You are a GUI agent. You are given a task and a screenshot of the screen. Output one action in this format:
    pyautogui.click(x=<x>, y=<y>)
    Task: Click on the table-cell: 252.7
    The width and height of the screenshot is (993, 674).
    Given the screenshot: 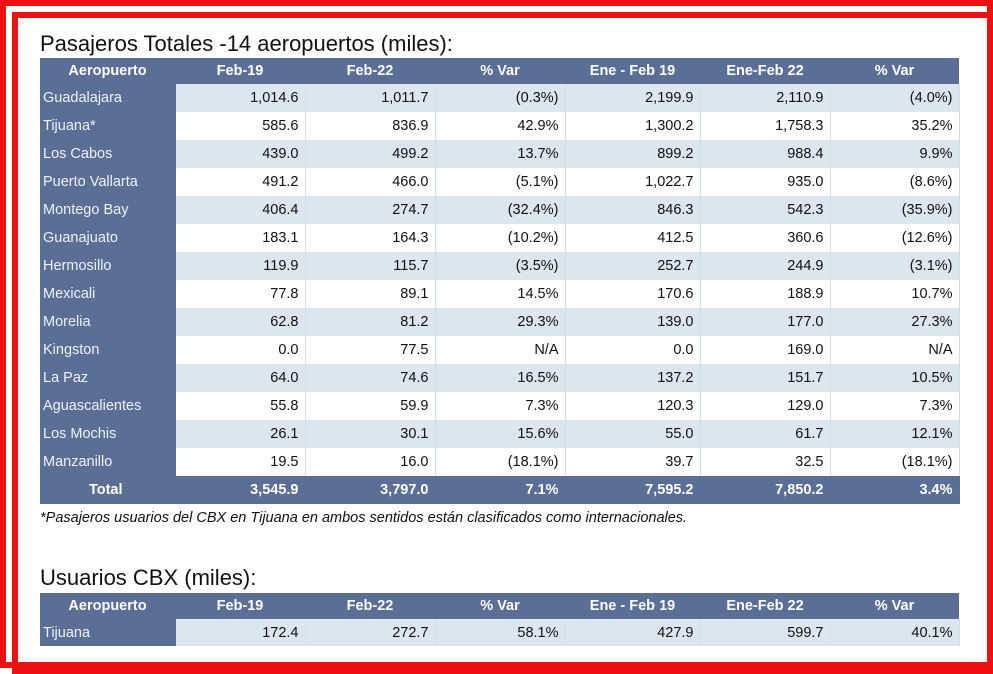 What is the action you would take?
    pyautogui.click(x=633, y=266)
    